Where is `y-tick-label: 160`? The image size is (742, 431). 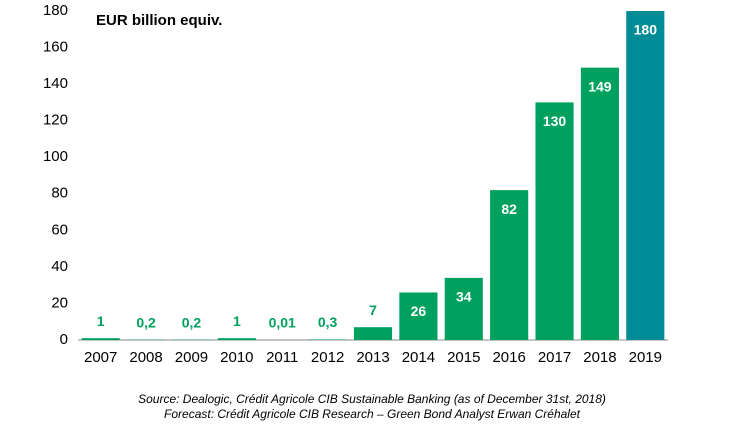 y-tick-label: 160 is located at coordinates (55, 47).